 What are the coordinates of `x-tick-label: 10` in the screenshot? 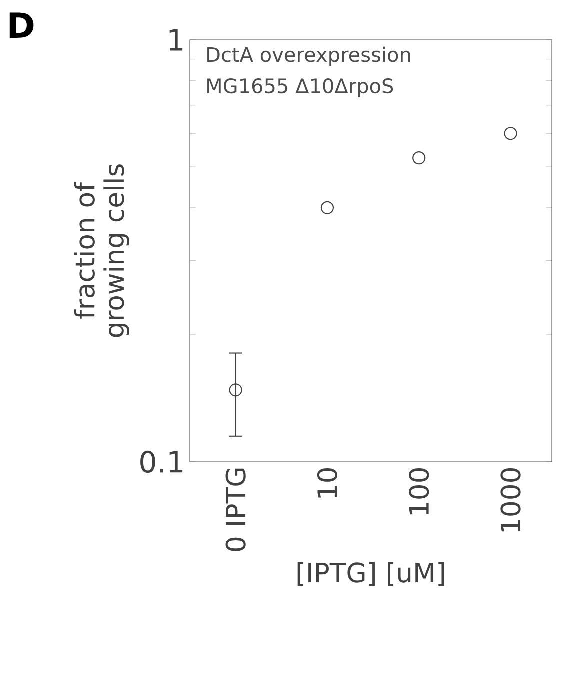 It's located at (327, 483).